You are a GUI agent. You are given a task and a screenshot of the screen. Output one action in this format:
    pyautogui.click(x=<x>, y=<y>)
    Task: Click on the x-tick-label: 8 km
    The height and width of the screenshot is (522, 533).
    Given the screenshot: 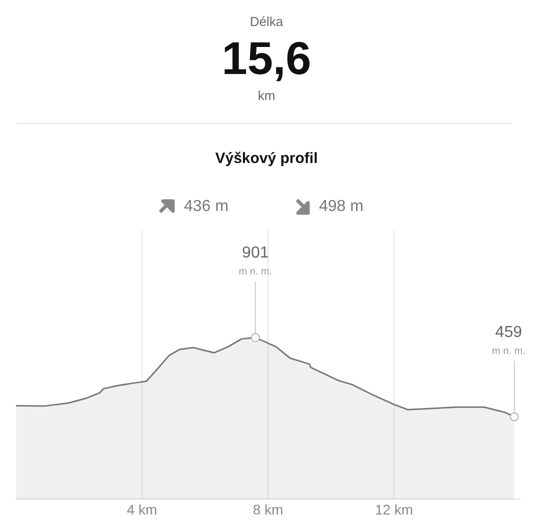 What is the action you would take?
    pyautogui.click(x=268, y=509)
    